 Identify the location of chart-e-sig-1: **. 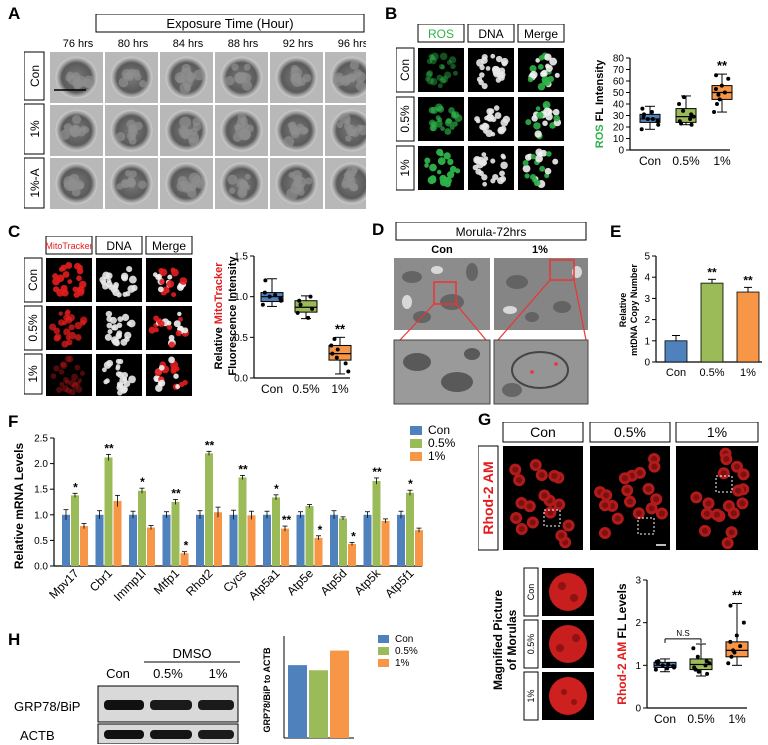
(712, 272).